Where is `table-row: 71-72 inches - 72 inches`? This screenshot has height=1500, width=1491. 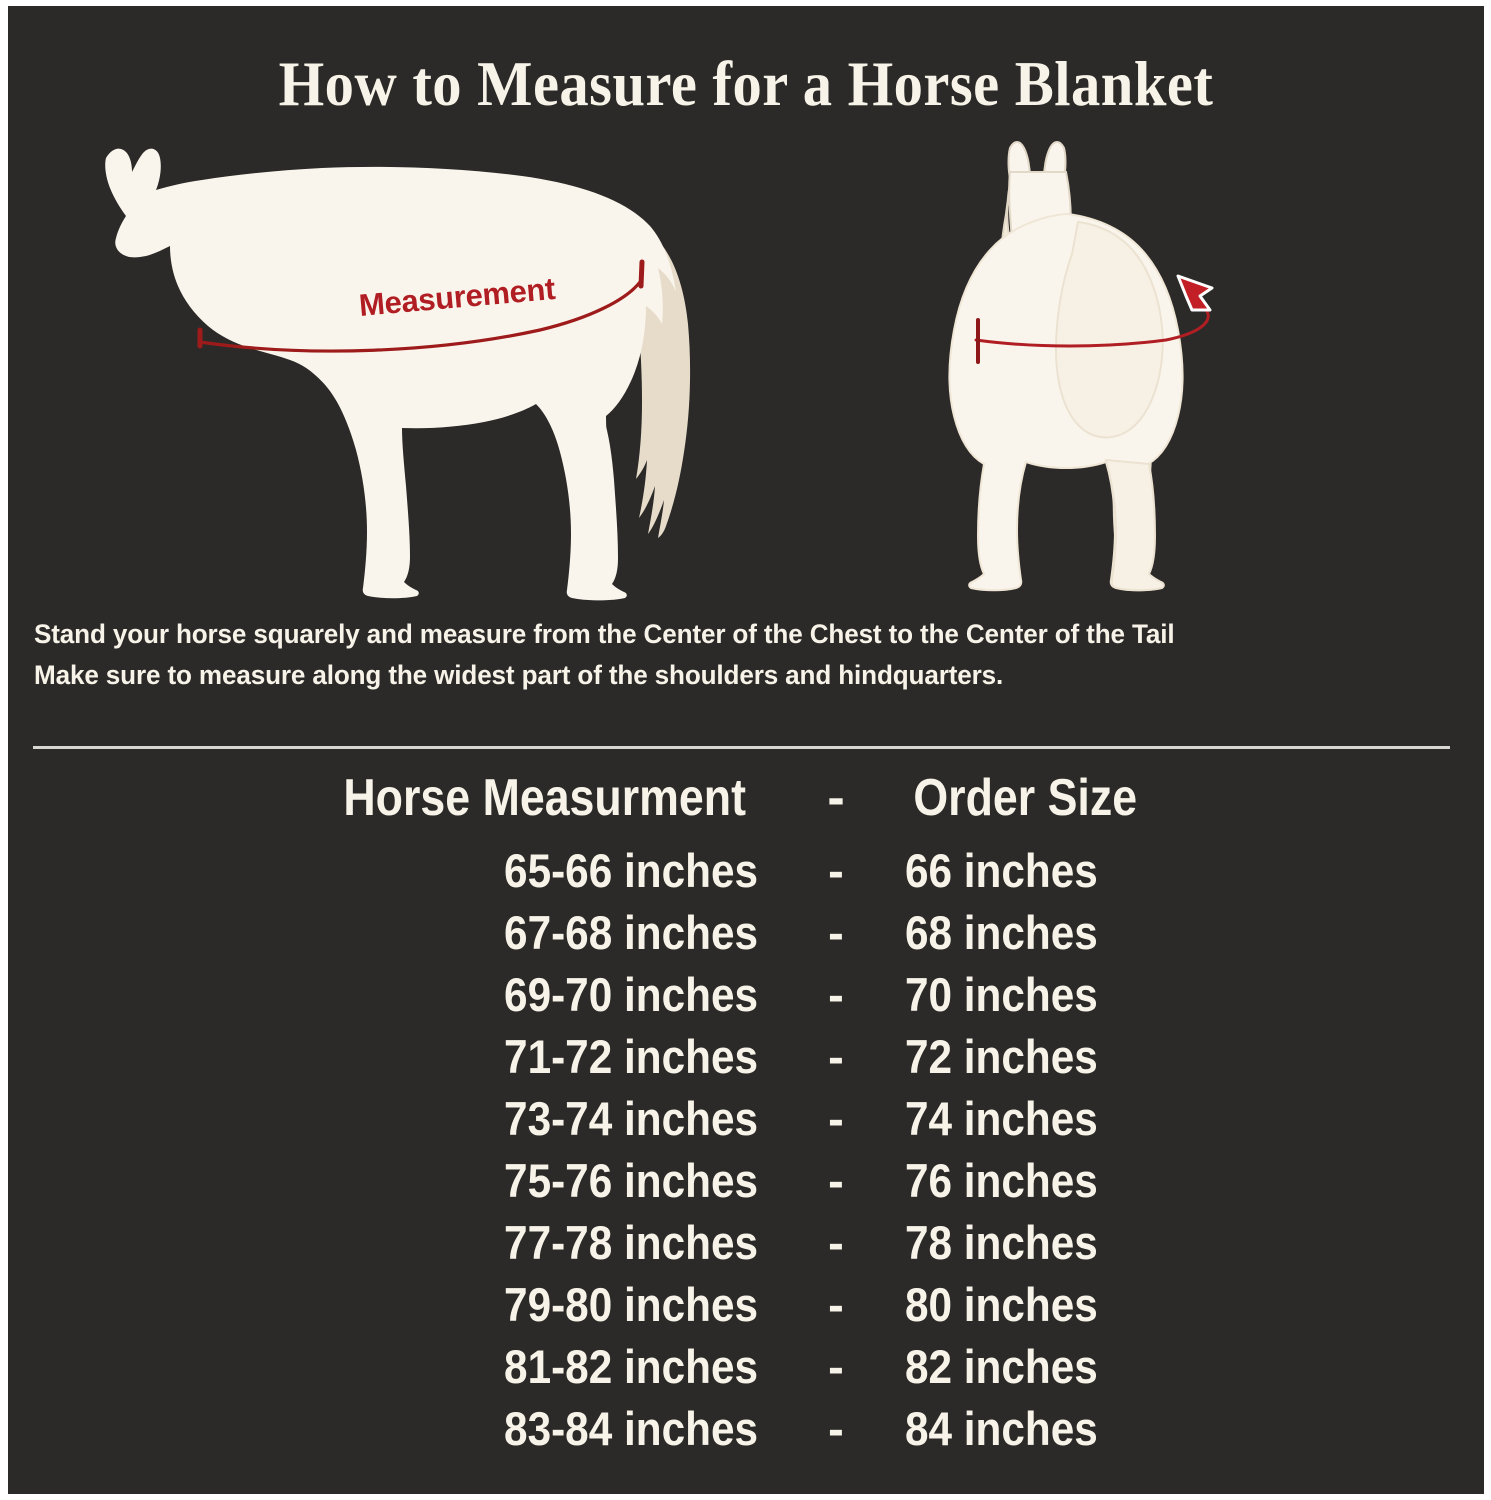
table-row: 71-72 inches - 72 inches is located at coordinates (746, 1057).